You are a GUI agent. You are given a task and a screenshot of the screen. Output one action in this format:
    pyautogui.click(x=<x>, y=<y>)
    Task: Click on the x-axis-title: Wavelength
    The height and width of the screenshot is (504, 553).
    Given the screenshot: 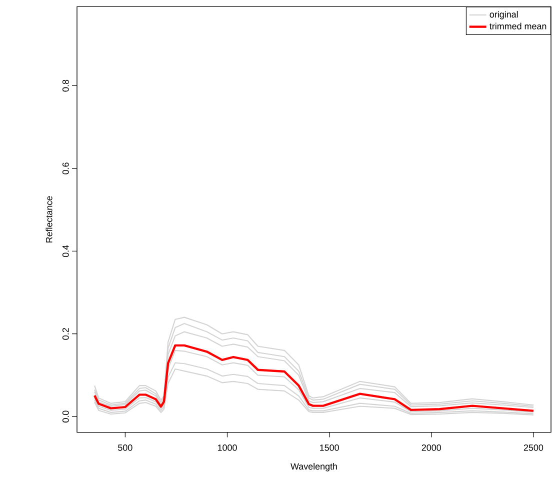 What is the action you would take?
    pyautogui.click(x=313, y=467)
    